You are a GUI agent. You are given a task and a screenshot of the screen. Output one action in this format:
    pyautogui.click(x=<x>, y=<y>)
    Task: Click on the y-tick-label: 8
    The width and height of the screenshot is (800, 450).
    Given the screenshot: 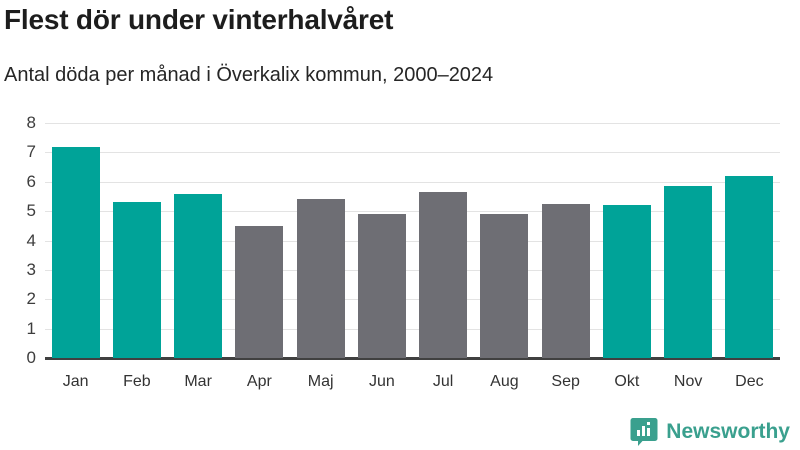 What is the action you would take?
    pyautogui.click(x=31, y=122)
    